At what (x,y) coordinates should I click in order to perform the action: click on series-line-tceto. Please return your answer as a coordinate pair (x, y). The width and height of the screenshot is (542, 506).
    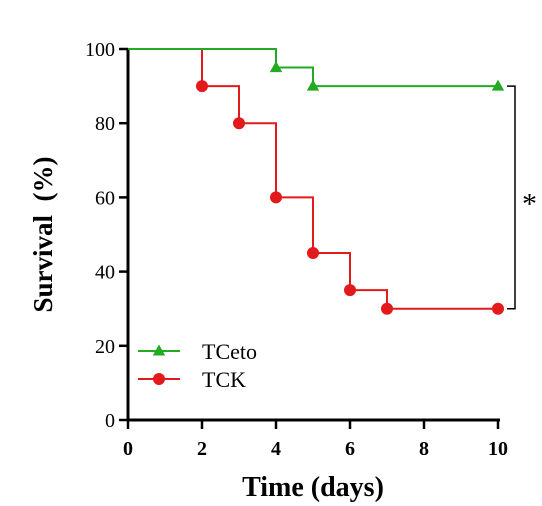
    Looking at the image, I should click on (313, 68).